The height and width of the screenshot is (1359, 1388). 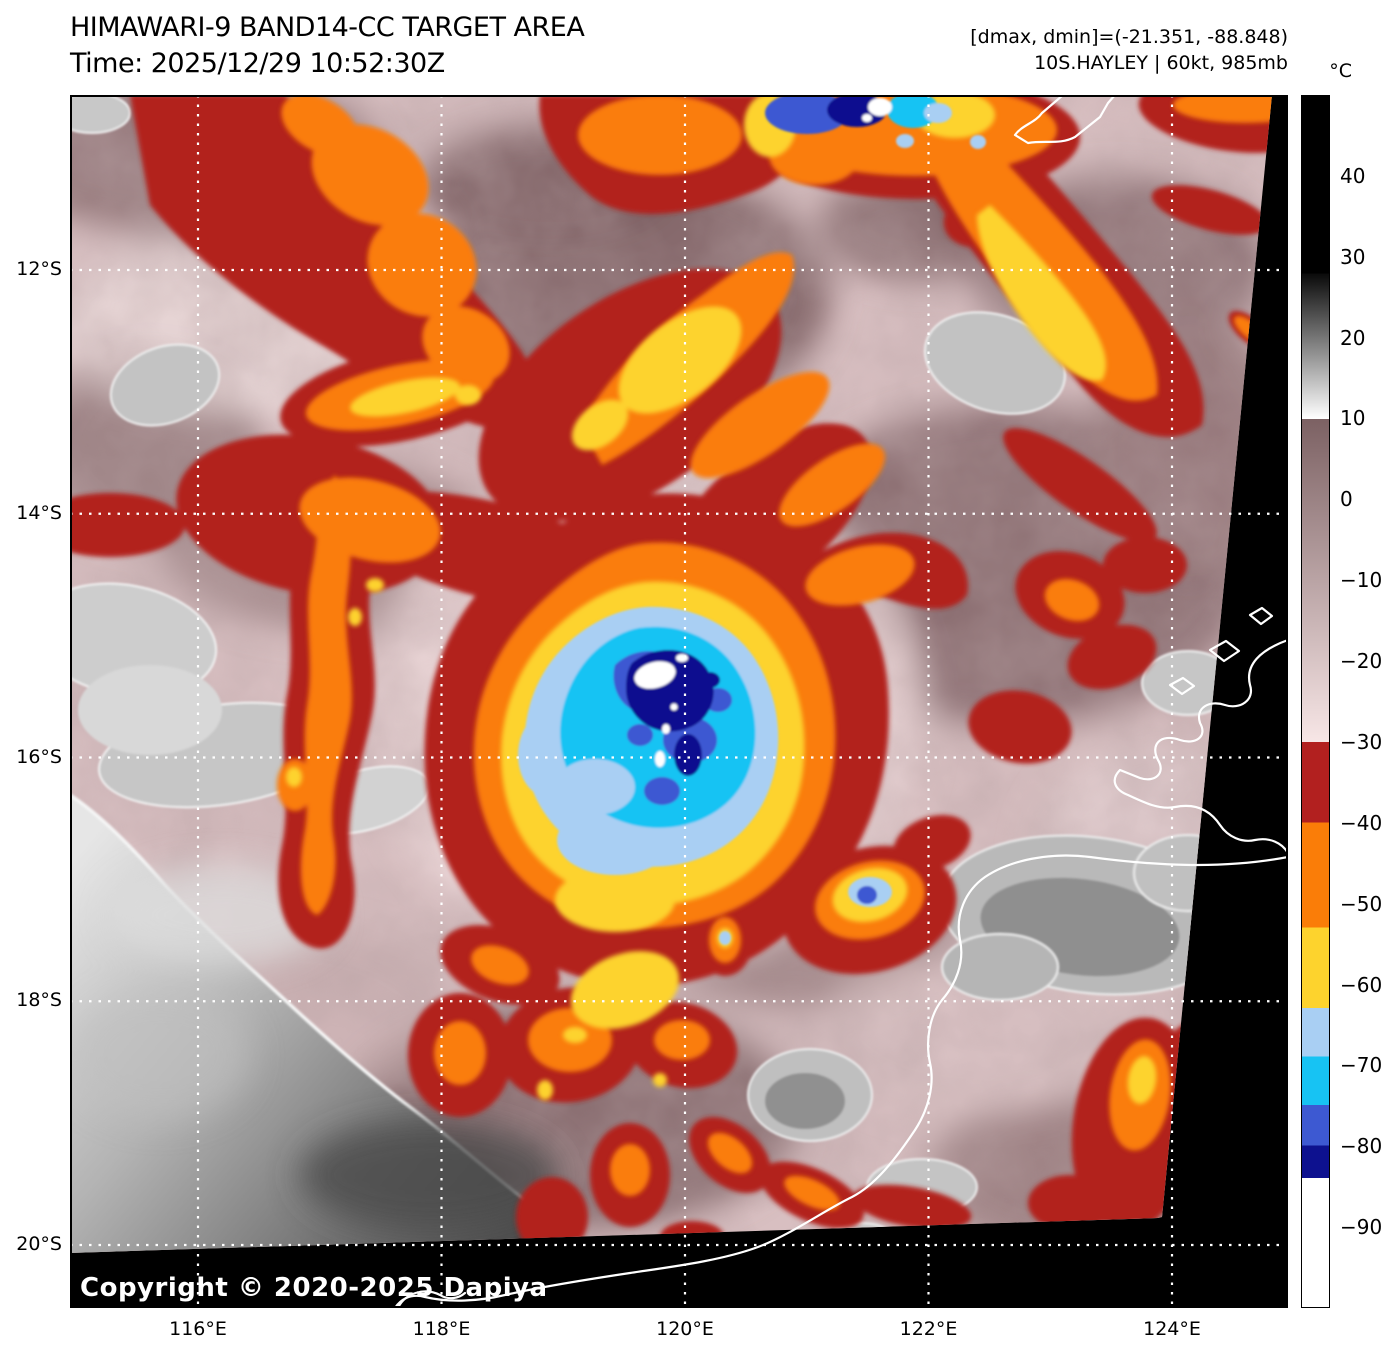 I want to click on temperature-colorbar, so click(x=1315, y=701).